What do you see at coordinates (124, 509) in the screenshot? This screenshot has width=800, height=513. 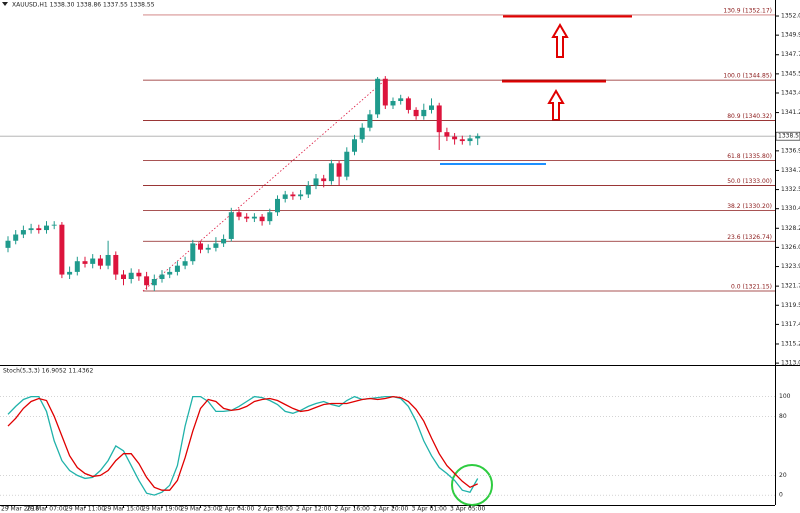 I see `x-tick-label: 29 Mar 15:00` at bounding box center [124, 509].